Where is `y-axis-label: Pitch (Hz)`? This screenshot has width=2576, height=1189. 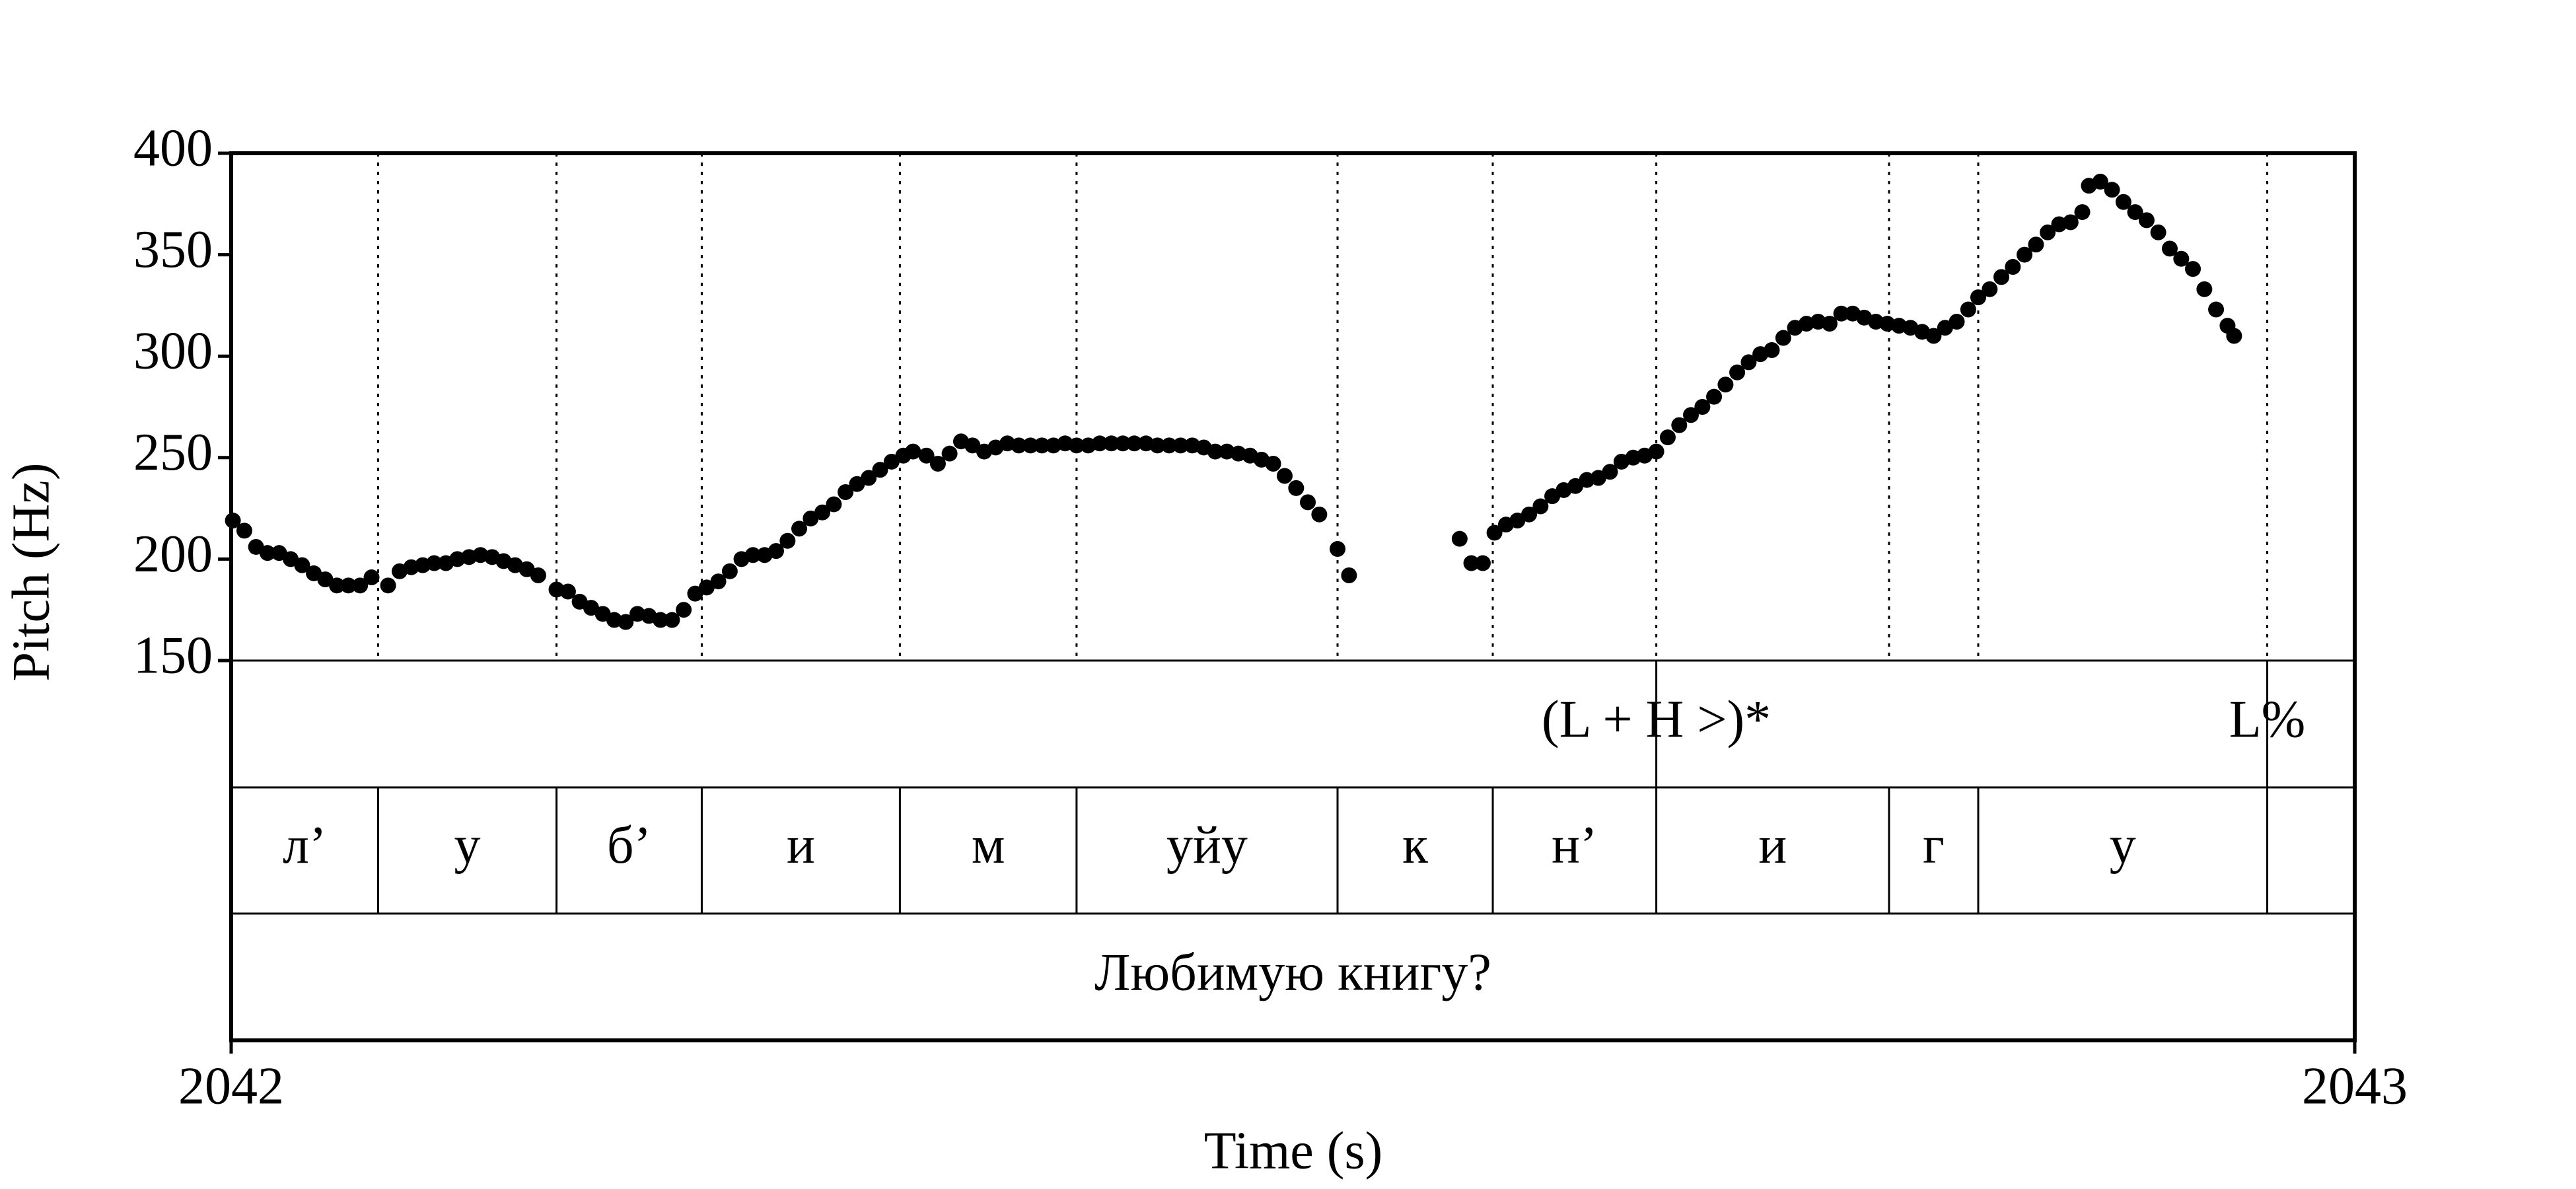 y-axis-label: Pitch (Hz) is located at coordinates (31, 571).